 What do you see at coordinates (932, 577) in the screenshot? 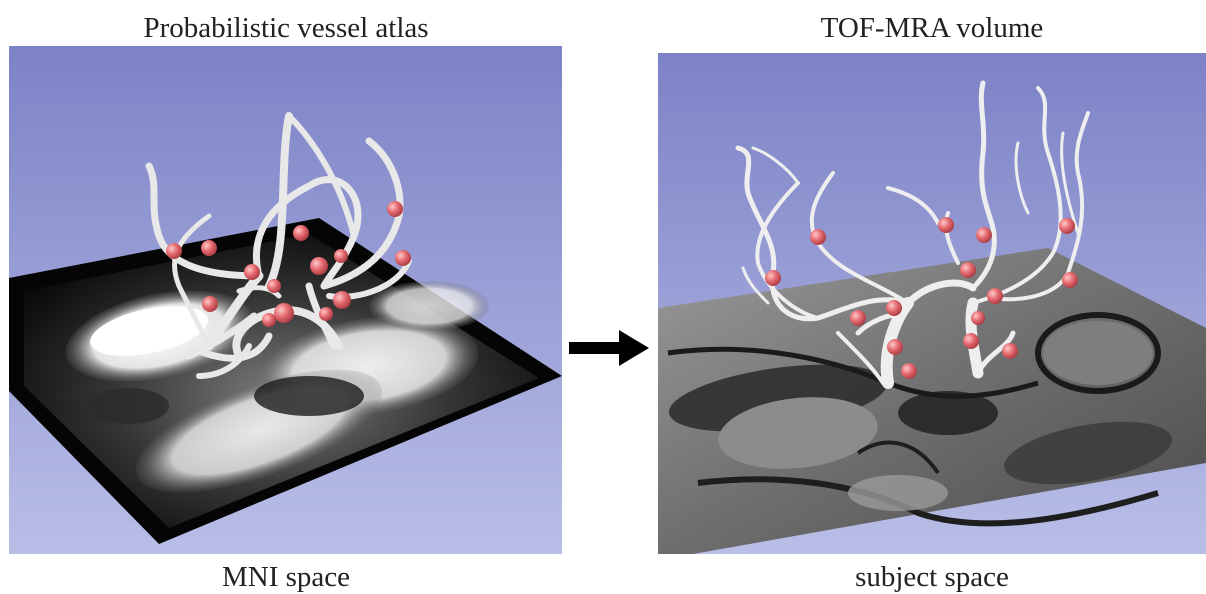
I see `right-space-label: subject space` at bounding box center [932, 577].